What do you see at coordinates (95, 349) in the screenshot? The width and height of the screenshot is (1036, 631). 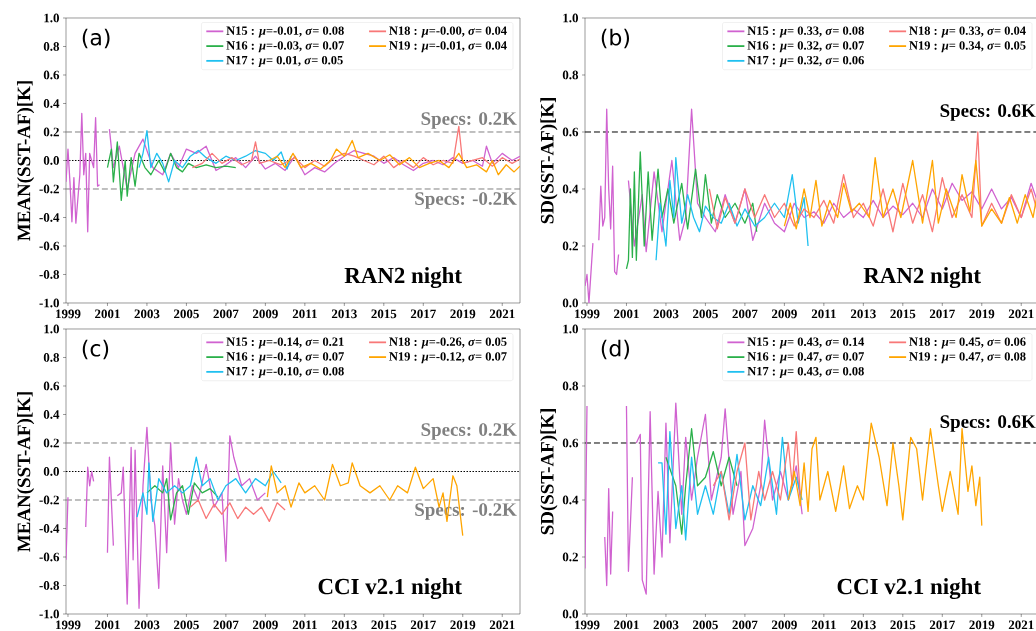 I see `annotation: (c)` at bounding box center [95, 349].